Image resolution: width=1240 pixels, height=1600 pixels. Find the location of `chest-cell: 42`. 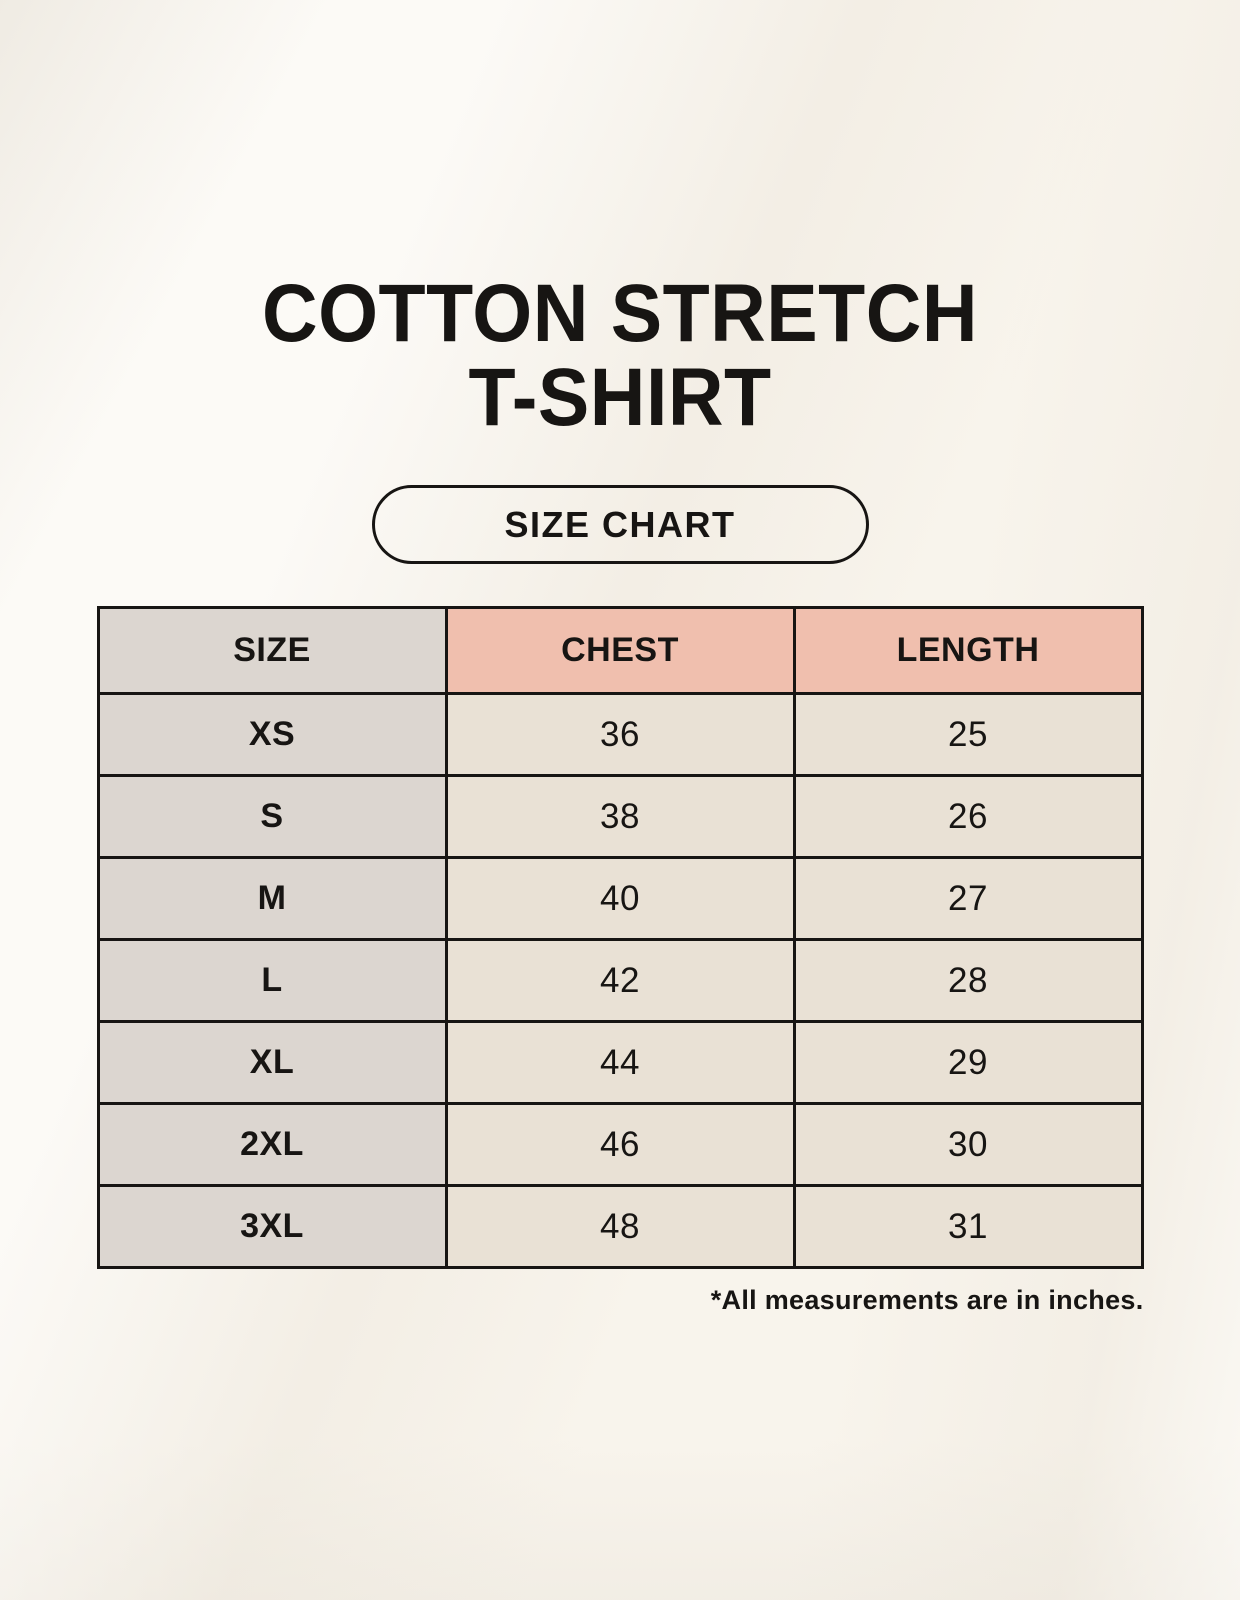

chest-cell: 42 is located at coordinates (620, 981).